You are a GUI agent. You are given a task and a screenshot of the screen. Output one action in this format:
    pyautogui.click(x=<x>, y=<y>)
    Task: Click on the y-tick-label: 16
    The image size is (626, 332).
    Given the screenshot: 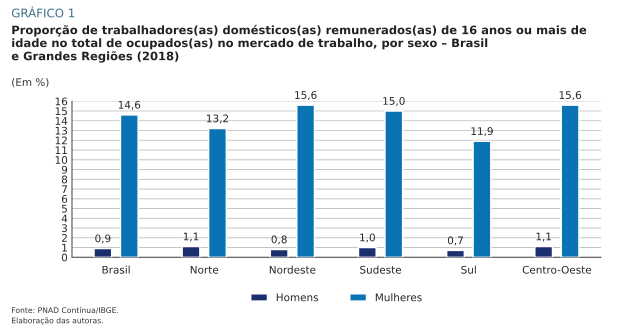 What is the action you would take?
    pyautogui.click(x=62, y=101)
    